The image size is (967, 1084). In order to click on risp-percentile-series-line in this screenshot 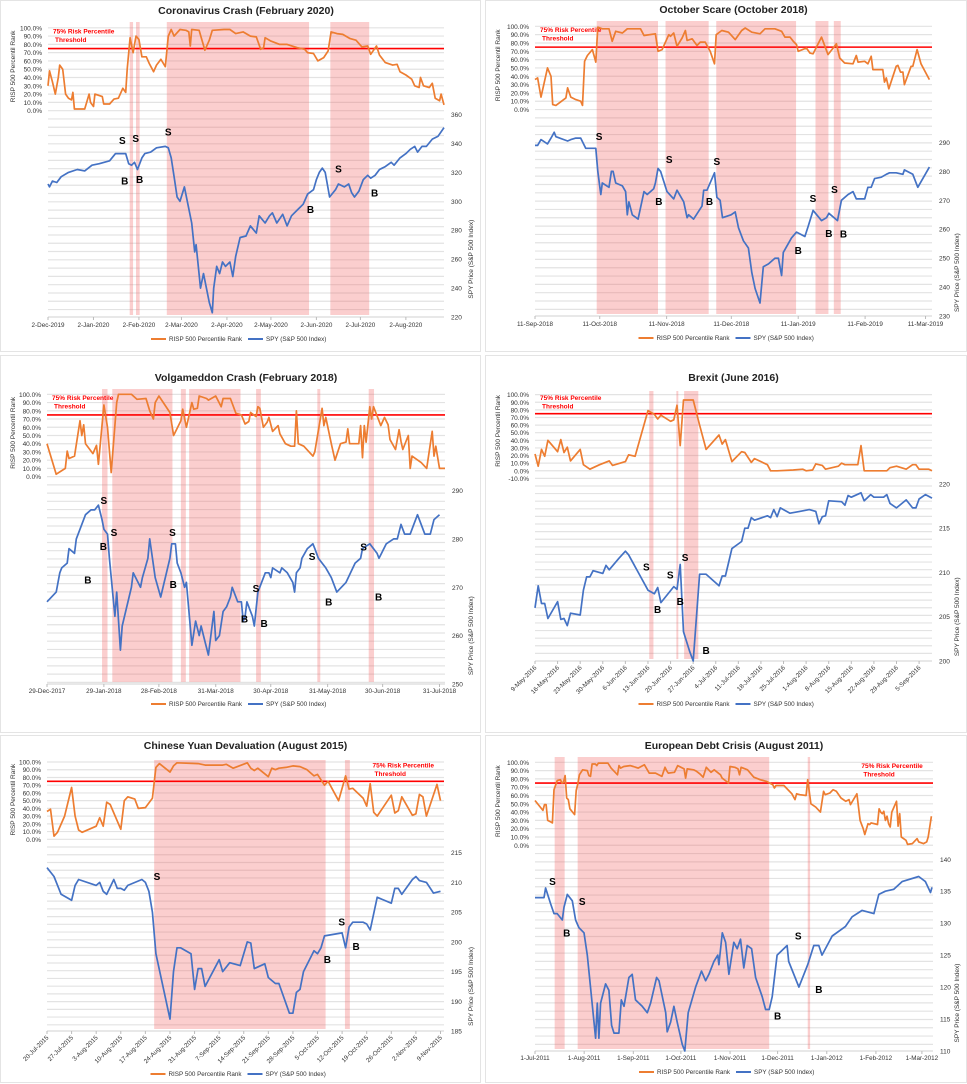, I will do `click(733, 804)`.